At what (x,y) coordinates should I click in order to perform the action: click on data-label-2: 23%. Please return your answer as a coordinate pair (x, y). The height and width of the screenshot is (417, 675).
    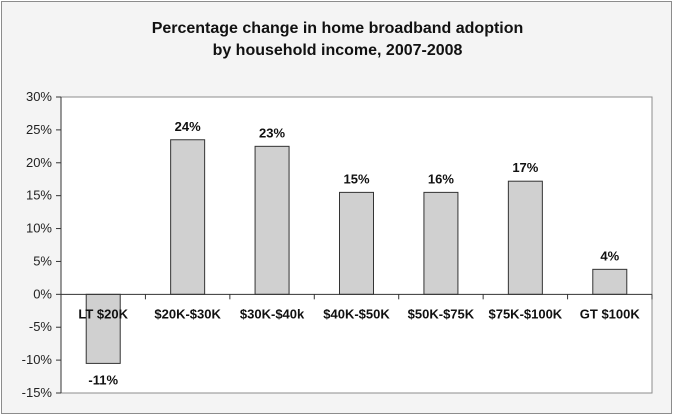
    Looking at the image, I should click on (272, 132).